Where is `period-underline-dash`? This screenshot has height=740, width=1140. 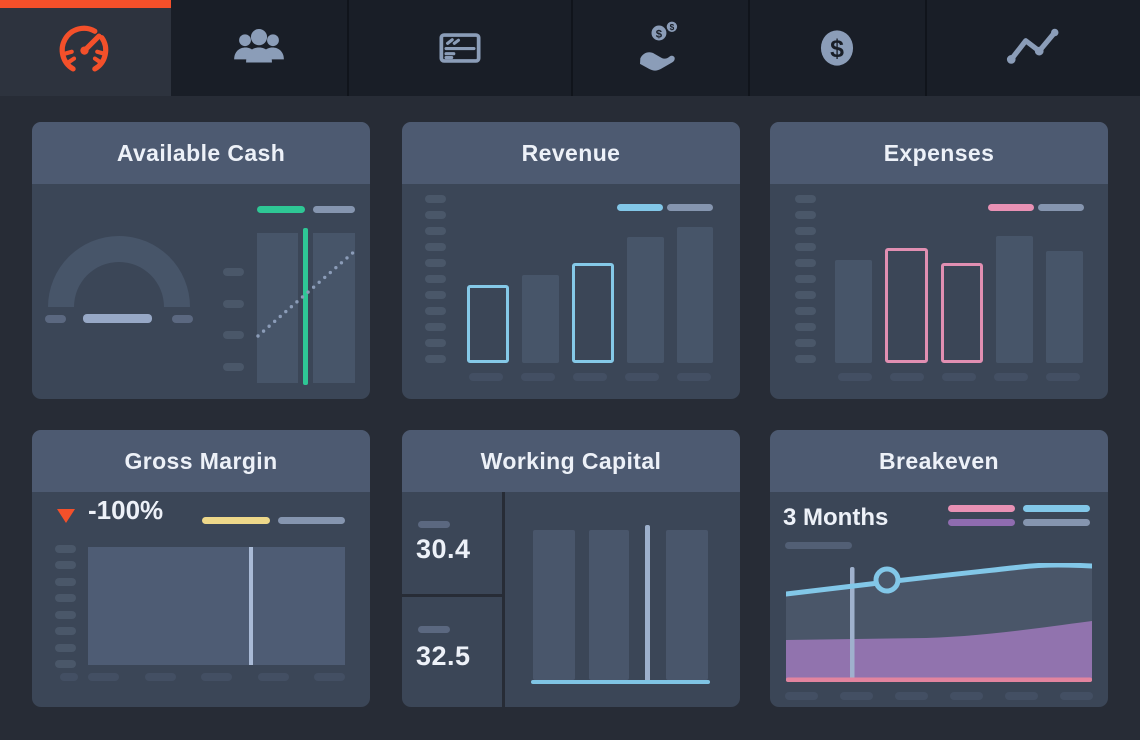
period-underline-dash is located at coordinates (818, 545).